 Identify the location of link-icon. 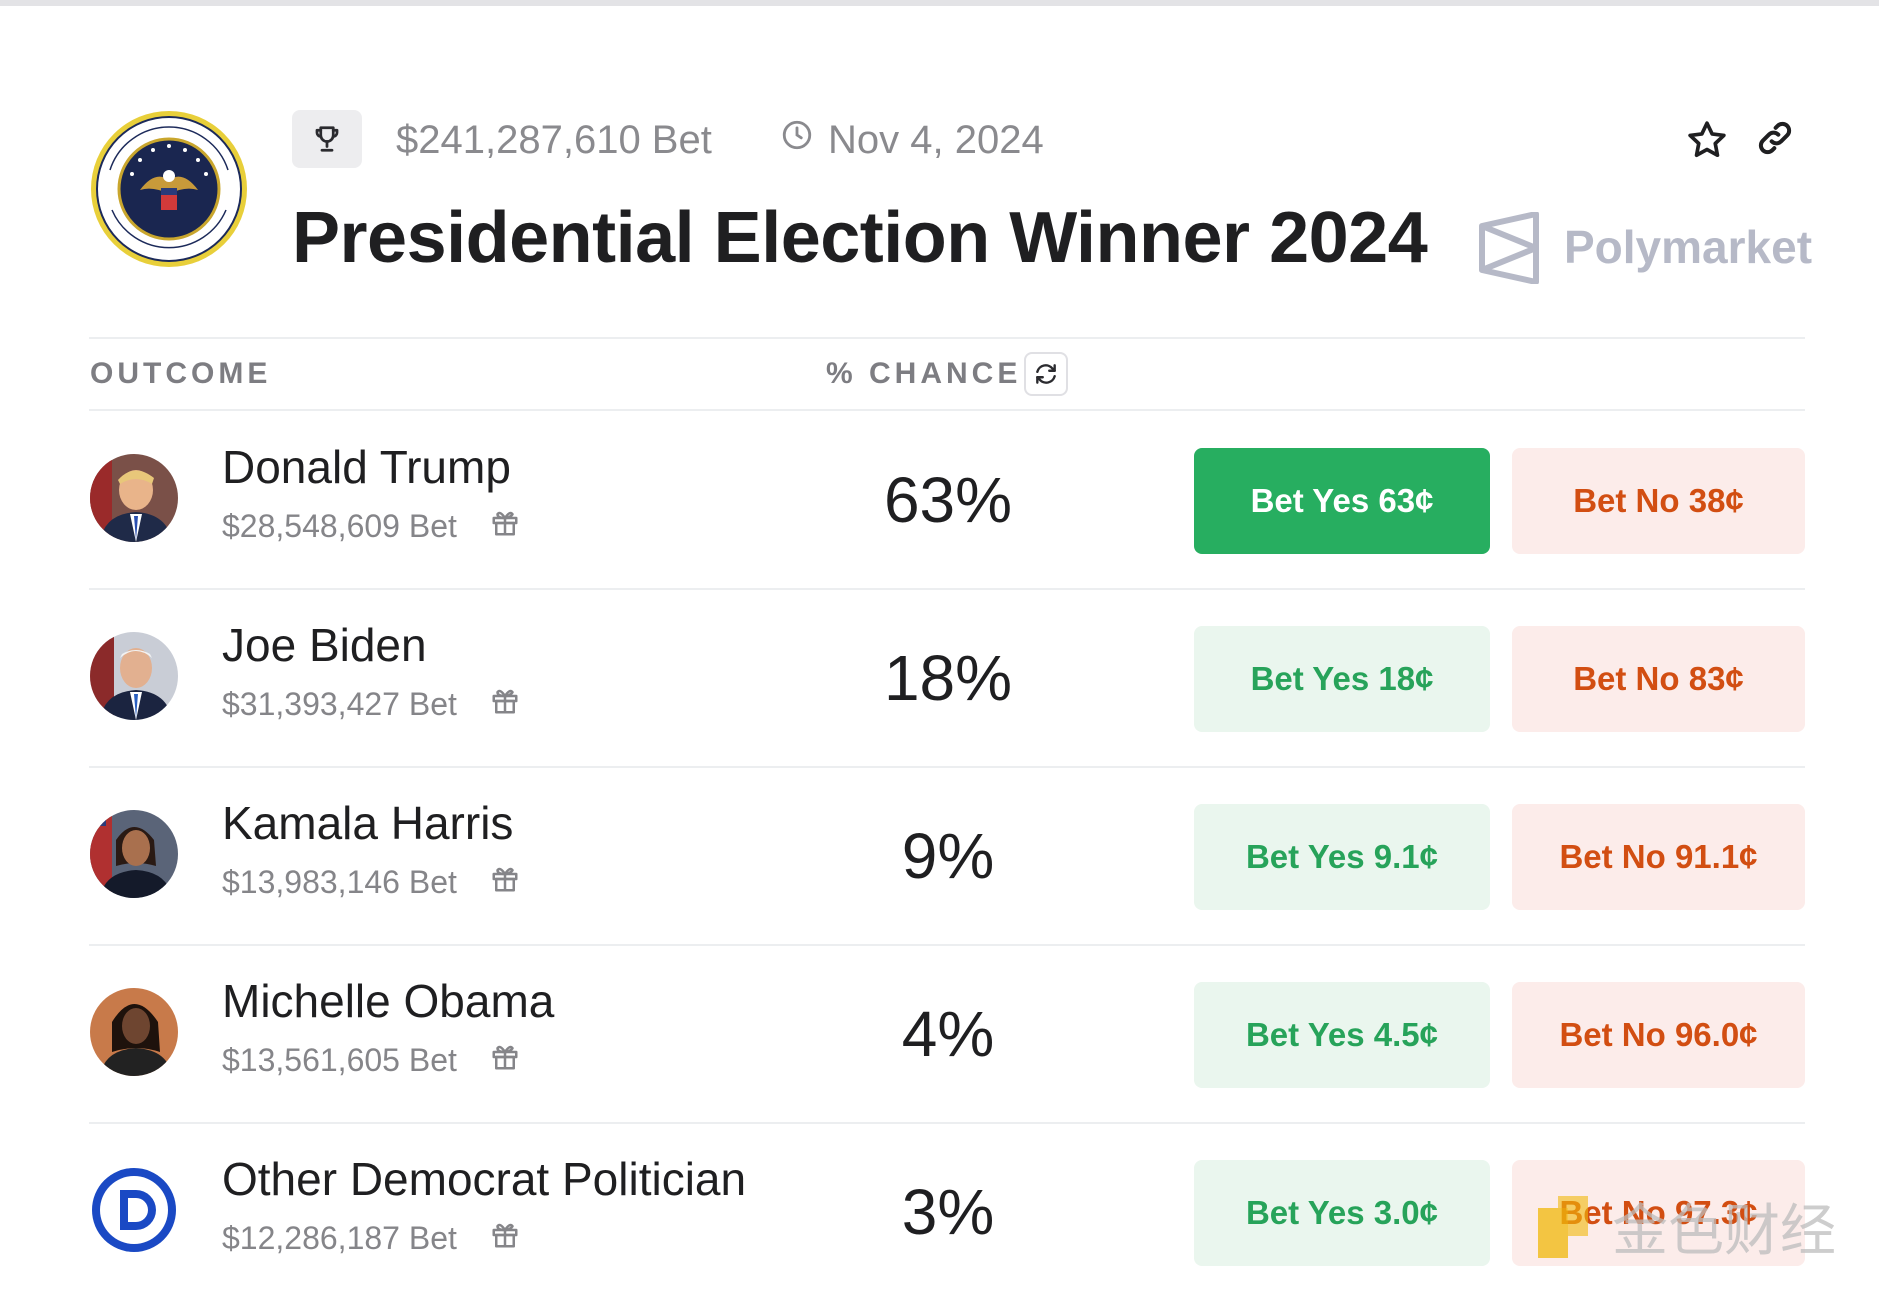
(1775, 138).